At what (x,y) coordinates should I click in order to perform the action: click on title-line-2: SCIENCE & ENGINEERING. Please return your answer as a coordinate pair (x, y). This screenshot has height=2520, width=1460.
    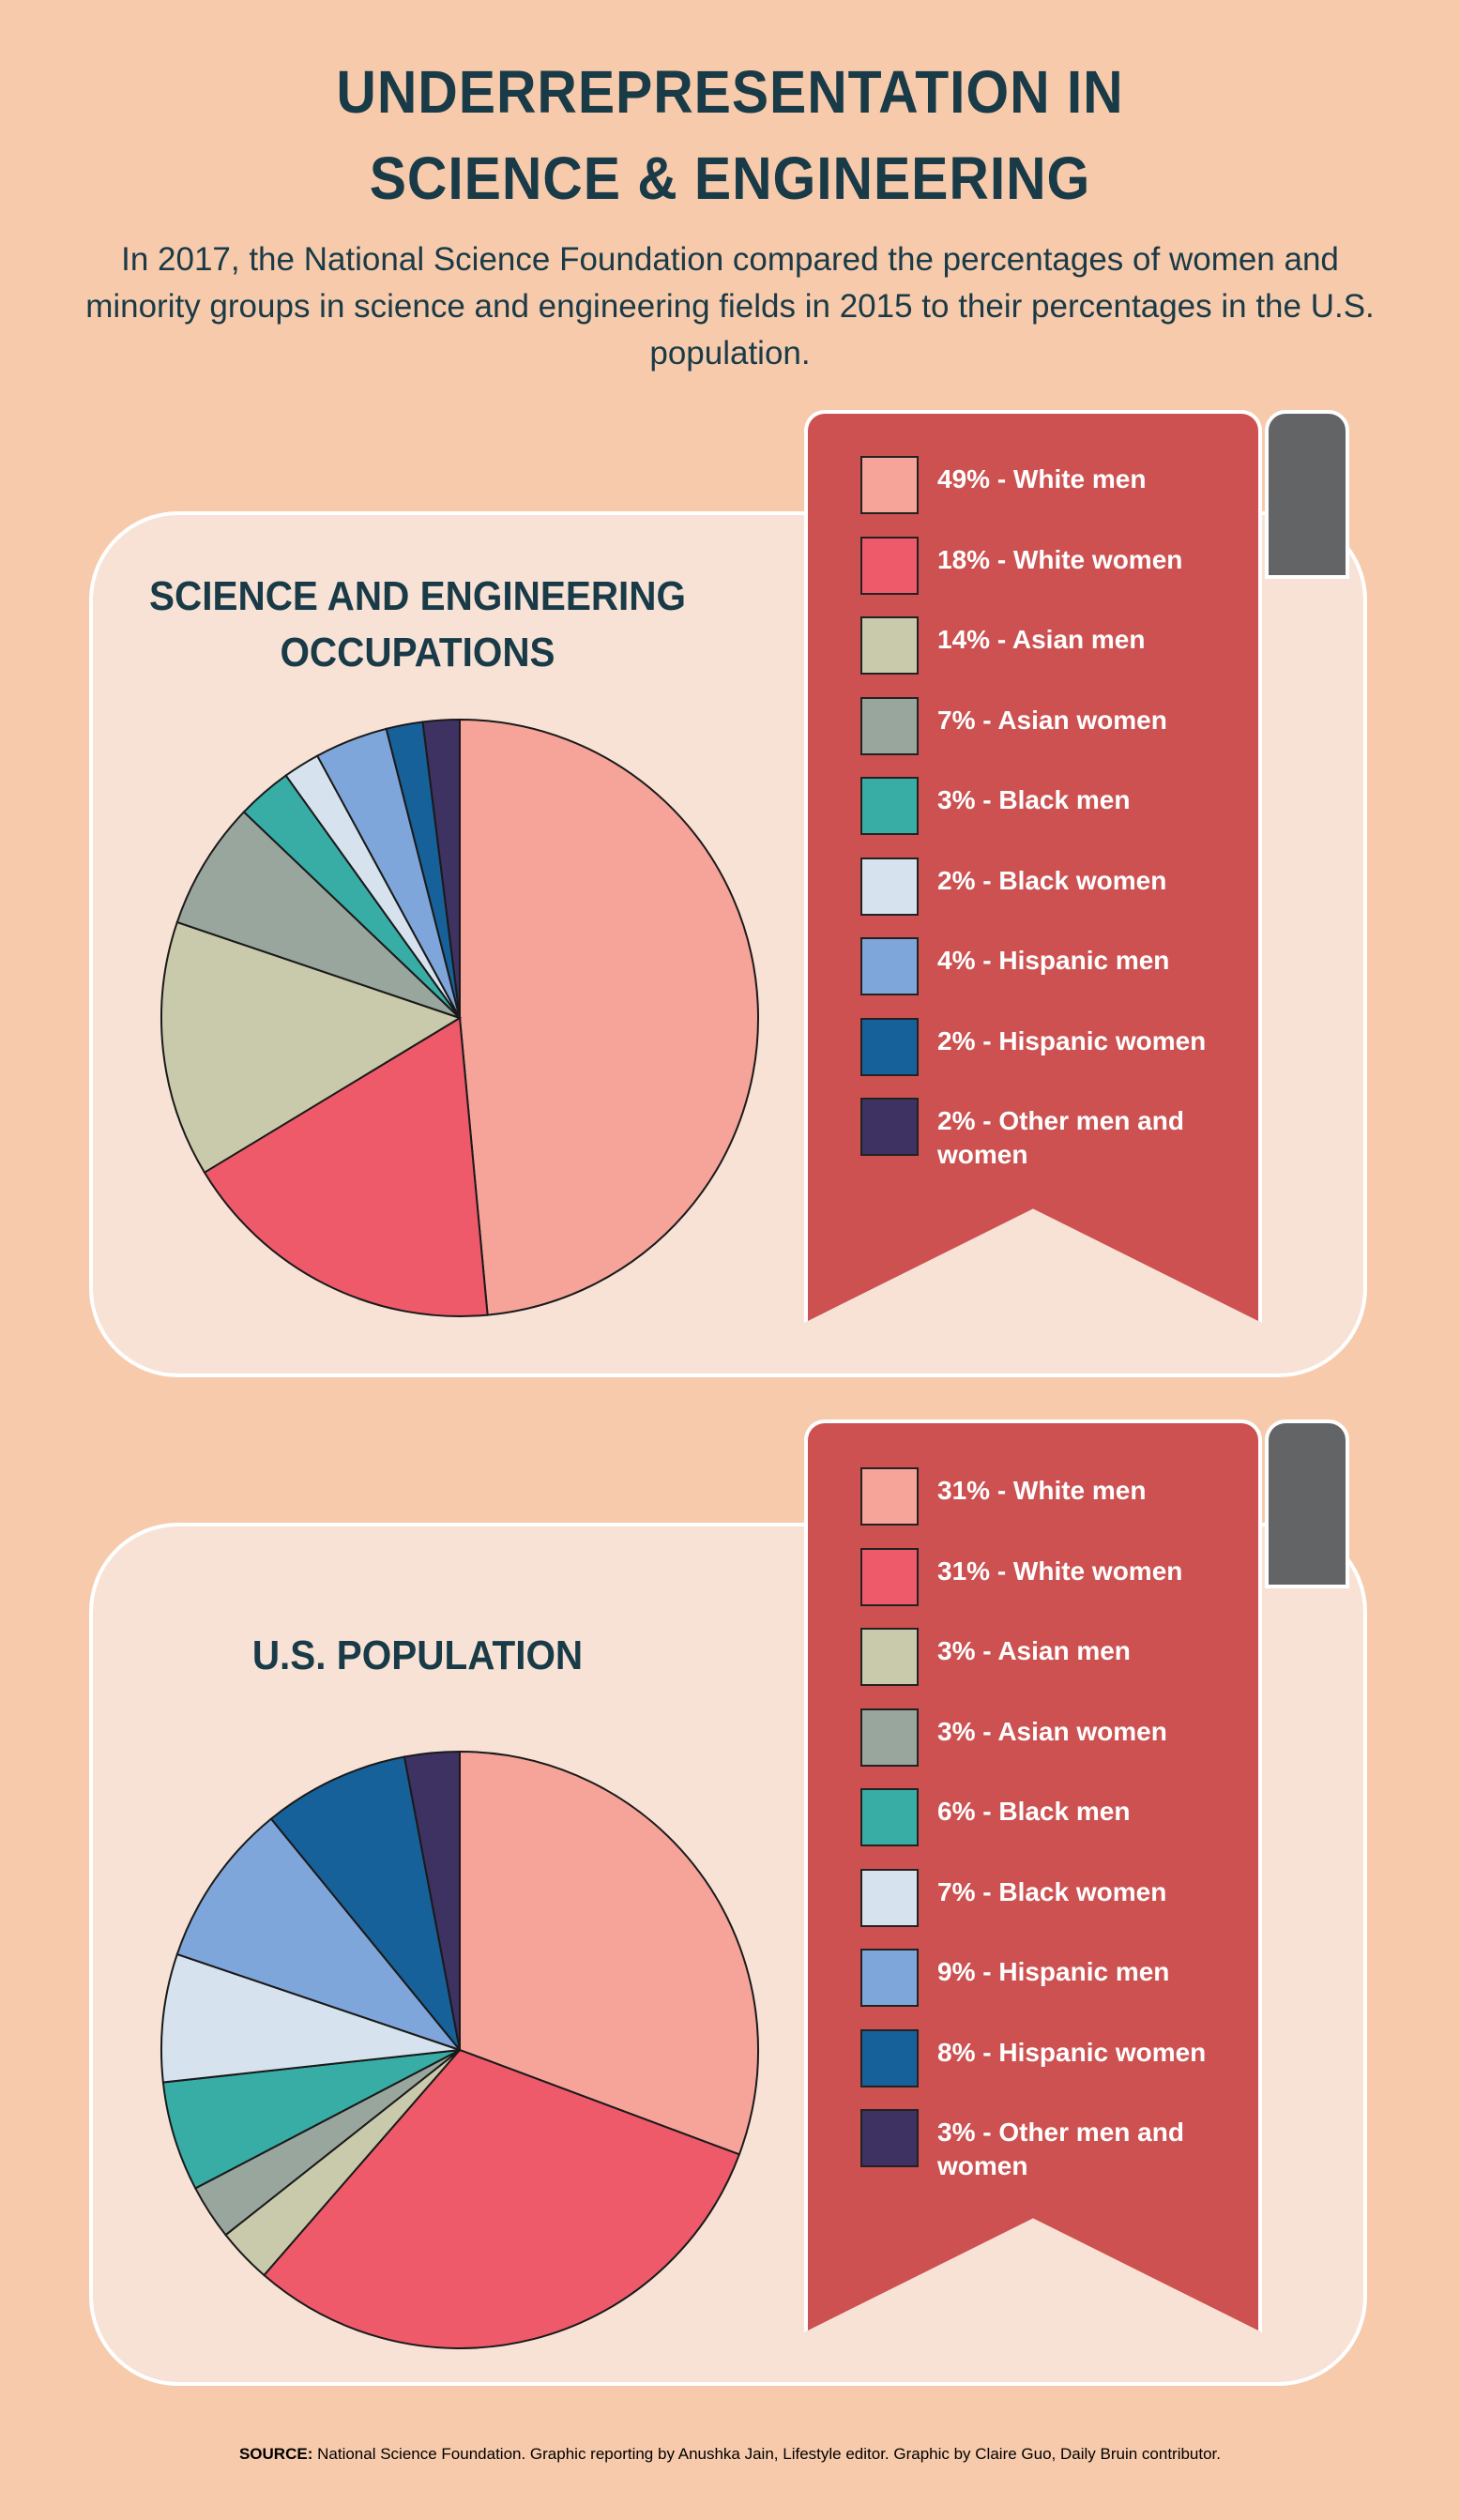
    Looking at the image, I should click on (730, 178).